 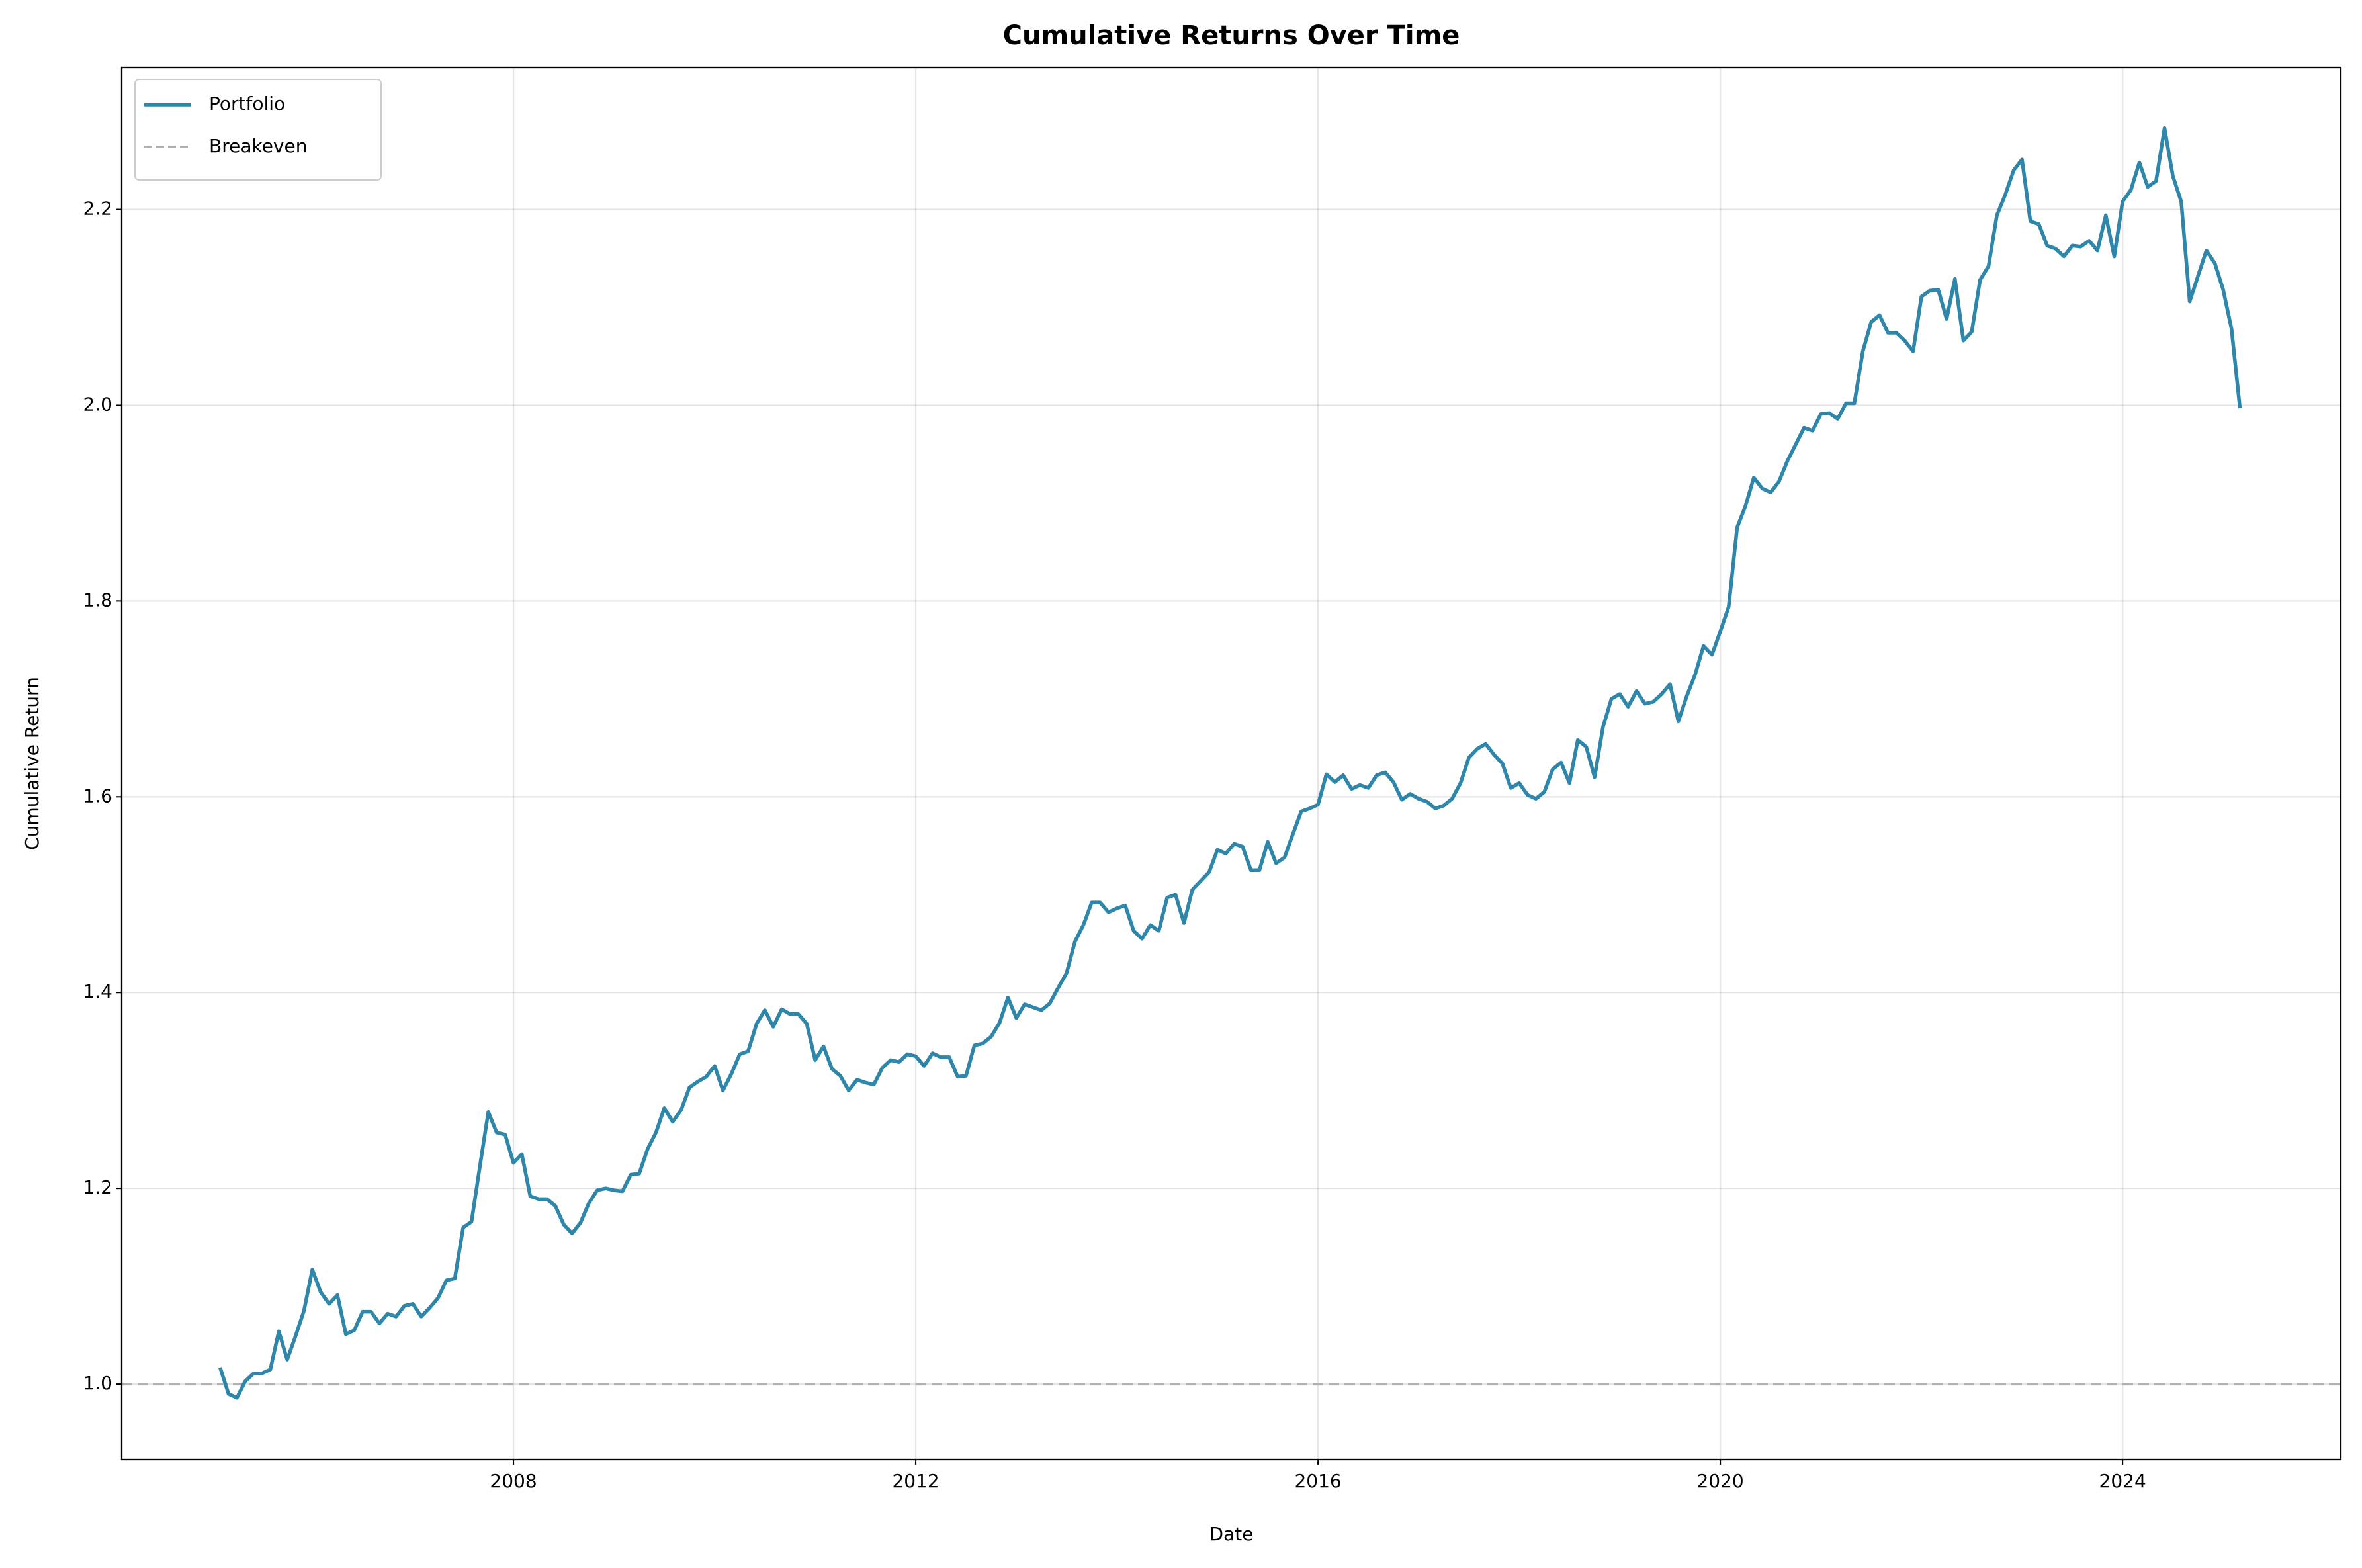 What do you see at coordinates (258, 146) in the screenshot?
I see `legend-label: Breakeven` at bounding box center [258, 146].